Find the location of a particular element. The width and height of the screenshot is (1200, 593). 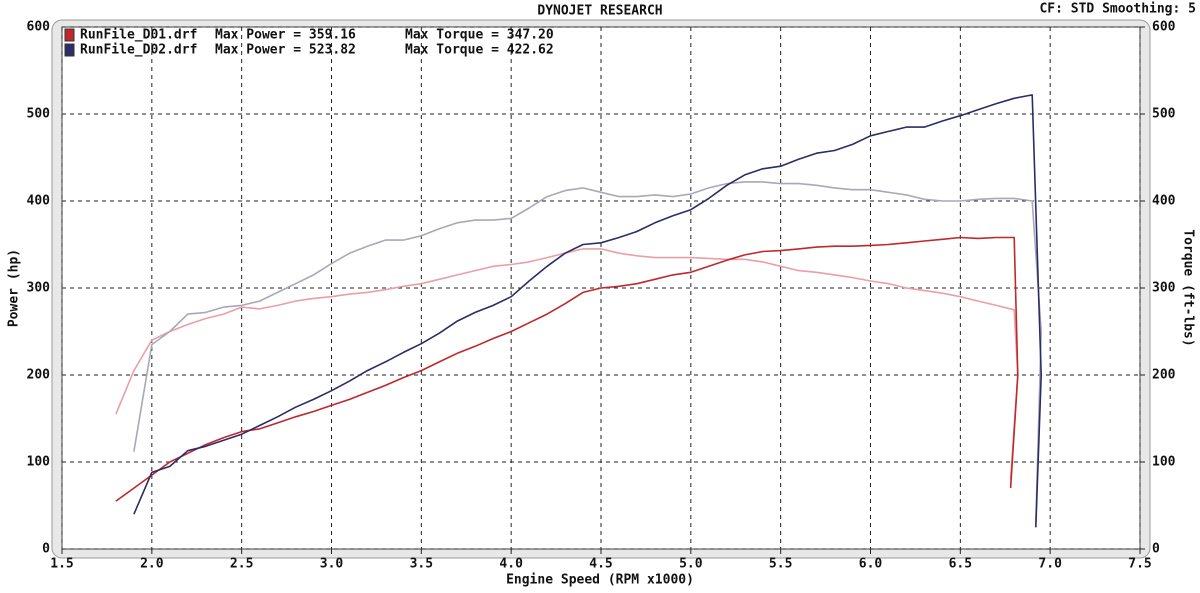

legend-max-power: Max Power = 359.16 is located at coordinates (285, 35).